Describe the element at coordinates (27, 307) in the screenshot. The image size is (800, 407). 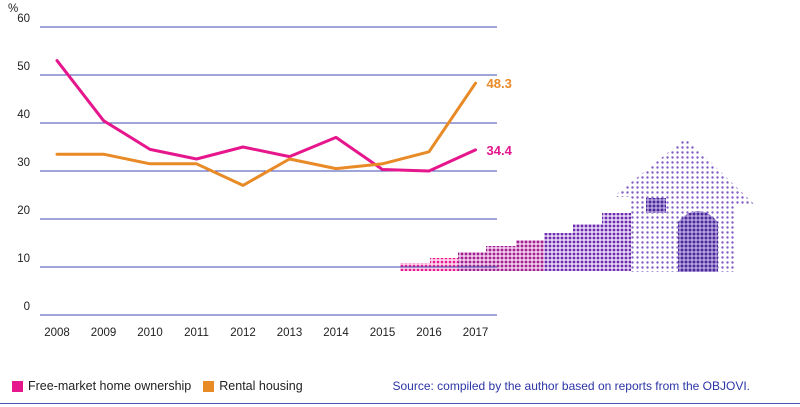
I see `y-tick-label: 0` at that location.